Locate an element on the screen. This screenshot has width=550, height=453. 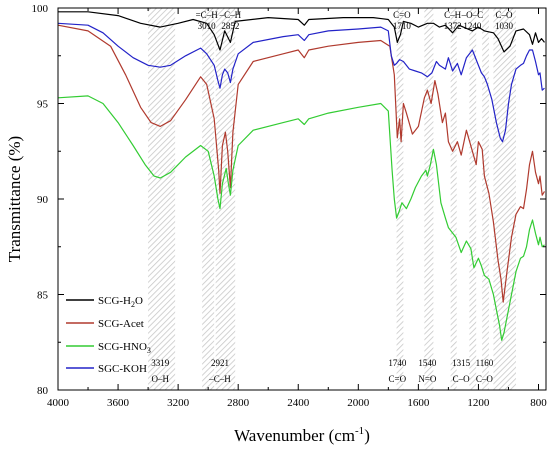
annotation-bottom-label: 1740 is located at coordinates (397, 363).